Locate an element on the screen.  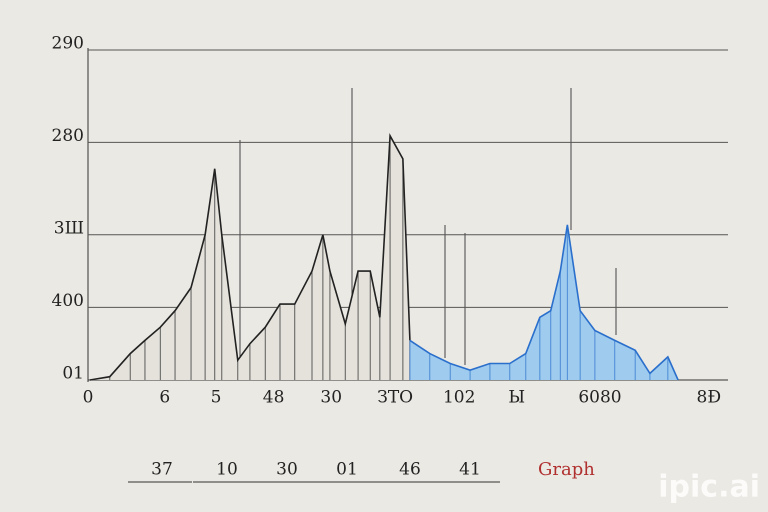
area-line is located at coordinates (544, 302).